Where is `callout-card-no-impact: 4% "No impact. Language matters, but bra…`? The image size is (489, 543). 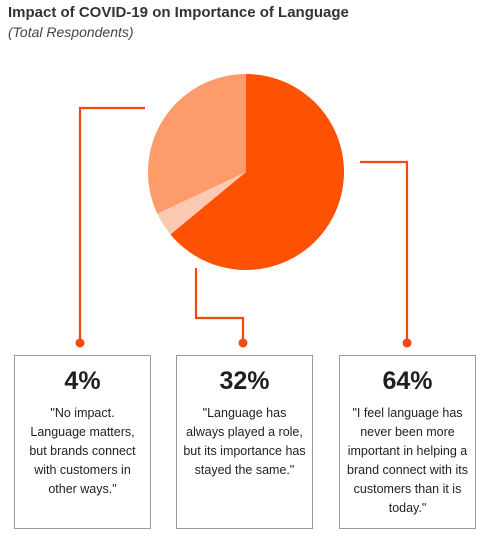
callout-card-no-impact: 4% "No impact. Language matters, but bra… is located at coordinates (82, 442).